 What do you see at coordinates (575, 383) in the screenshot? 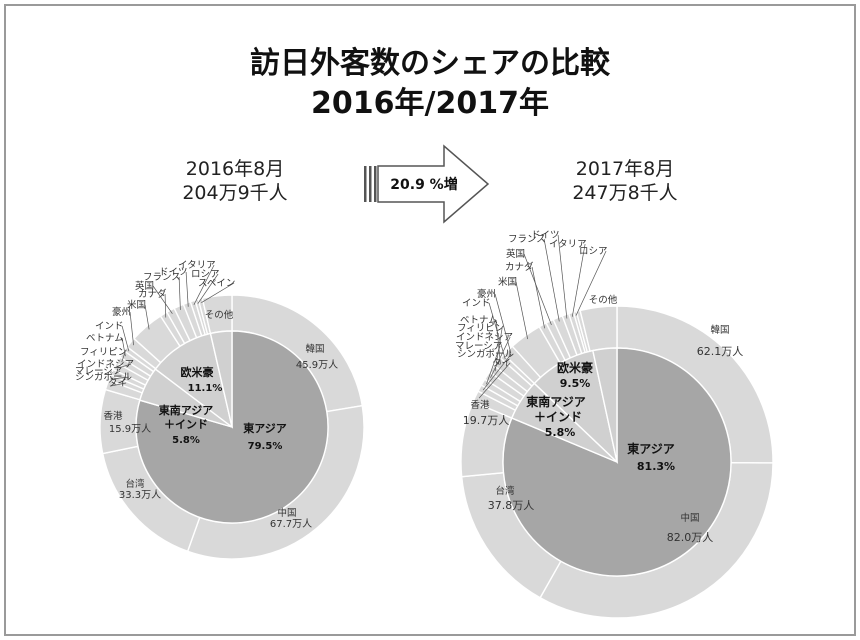
I see `inner-value-western: 9.5%` at bounding box center [575, 383].